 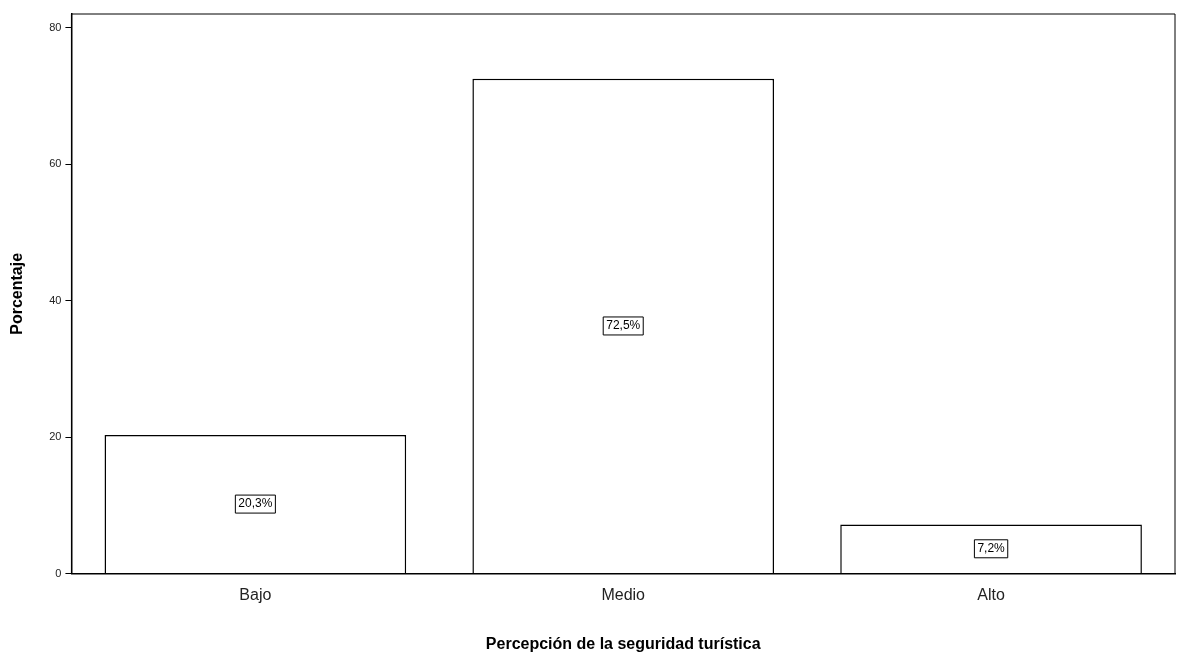 What do you see at coordinates (55, 163) in the screenshot?
I see `y-tick-label: 60` at bounding box center [55, 163].